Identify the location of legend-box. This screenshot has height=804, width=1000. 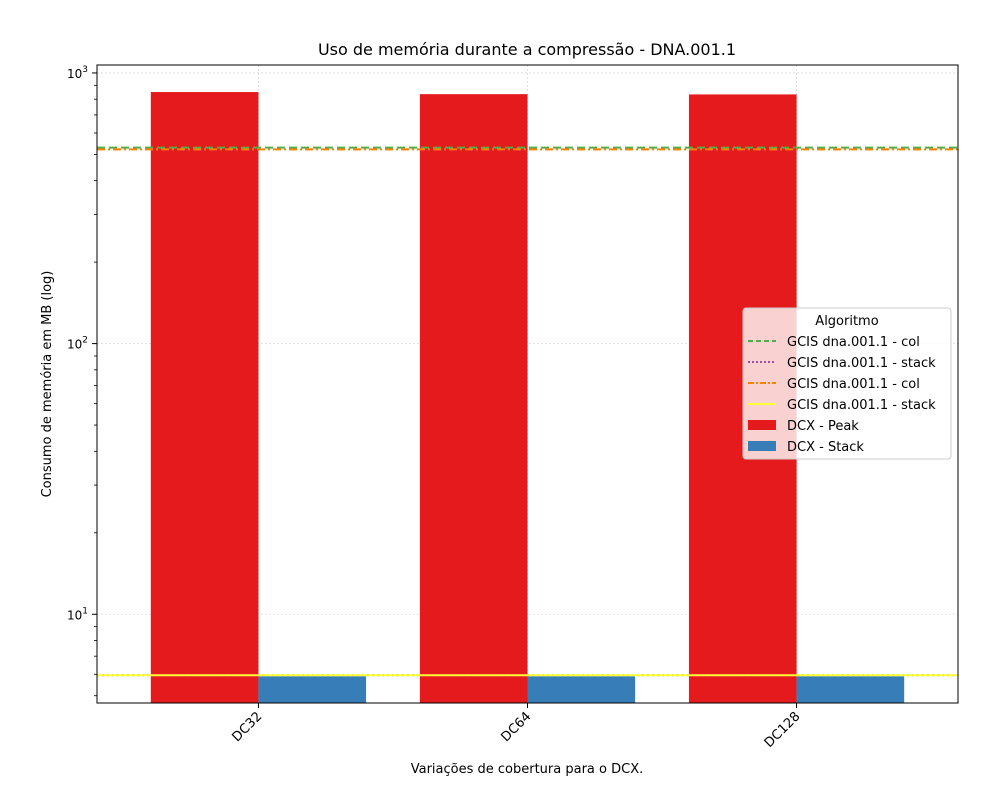
(847, 383).